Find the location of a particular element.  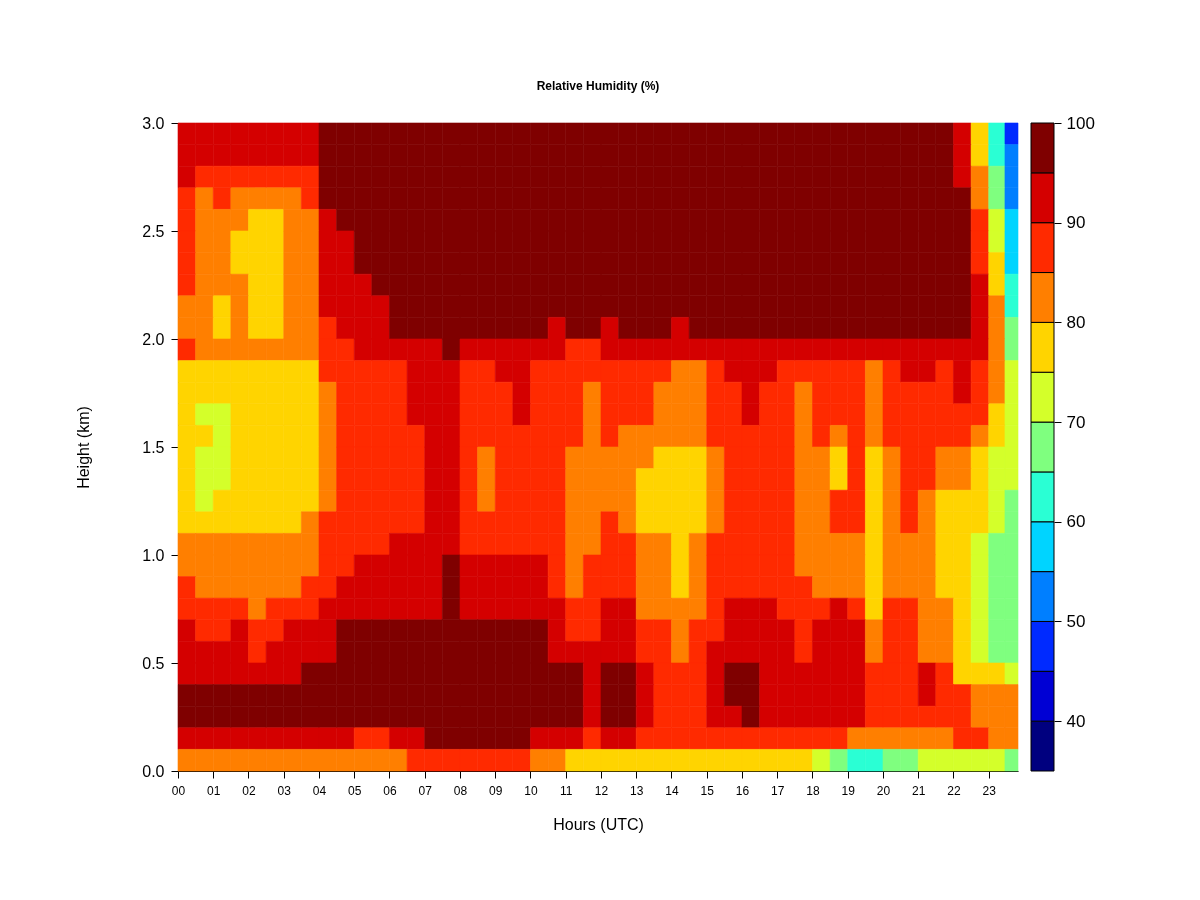

x-tick-label: 00 is located at coordinates (178, 790).